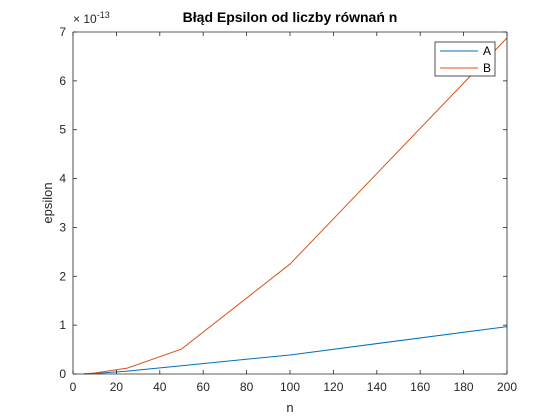 The height and width of the screenshot is (420, 560). What do you see at coordinates (103, 15) in the screenshot?
I see `y-exponent-power: -13` at bounding box center [103, 15].